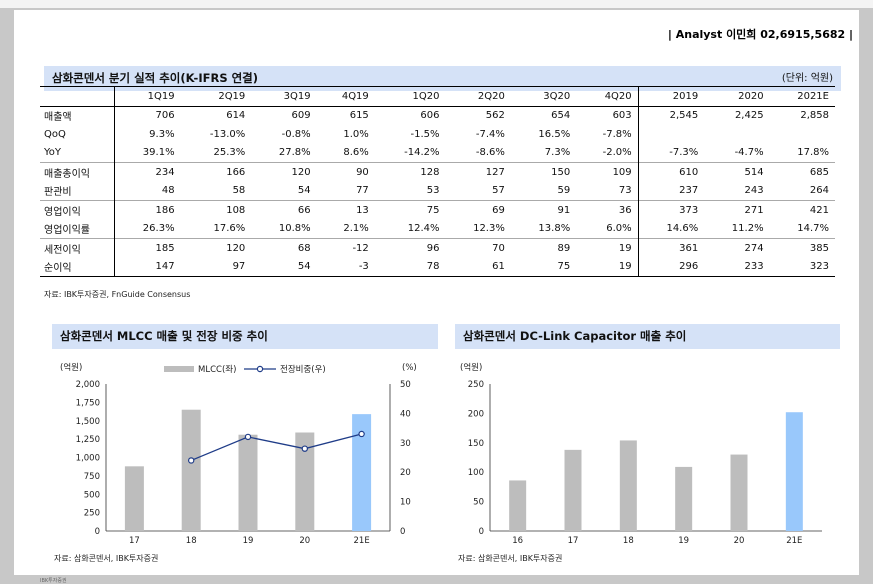 The image size is (873, 584). What do you see at coordinates (88, 459) in the screenshot?
I see `y-tick-label: 1,000` at bounding box center [88, 459].